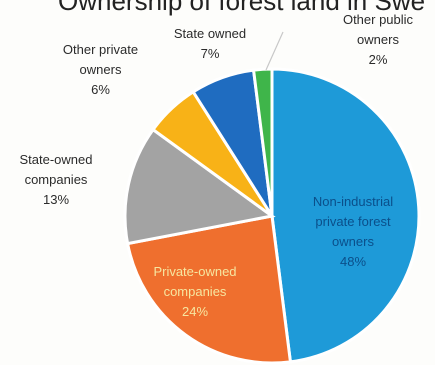  I want to click on leader-line, so click(274, 51).